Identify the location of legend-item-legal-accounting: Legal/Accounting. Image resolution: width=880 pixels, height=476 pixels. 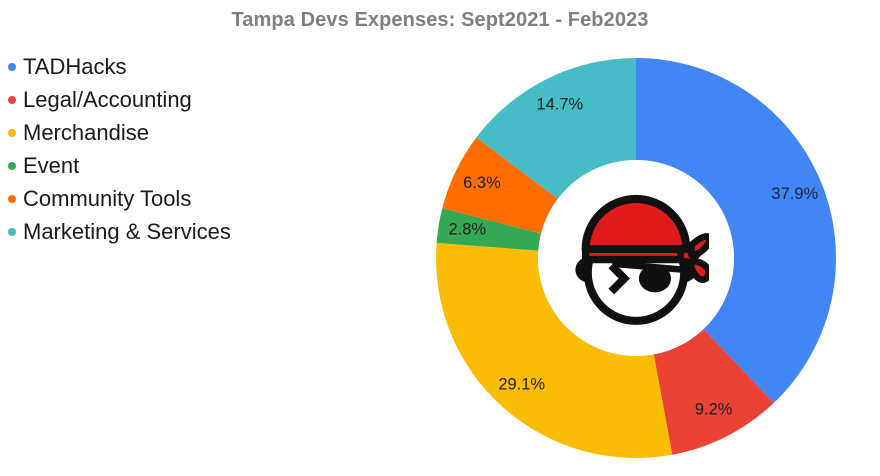
(169, 99).